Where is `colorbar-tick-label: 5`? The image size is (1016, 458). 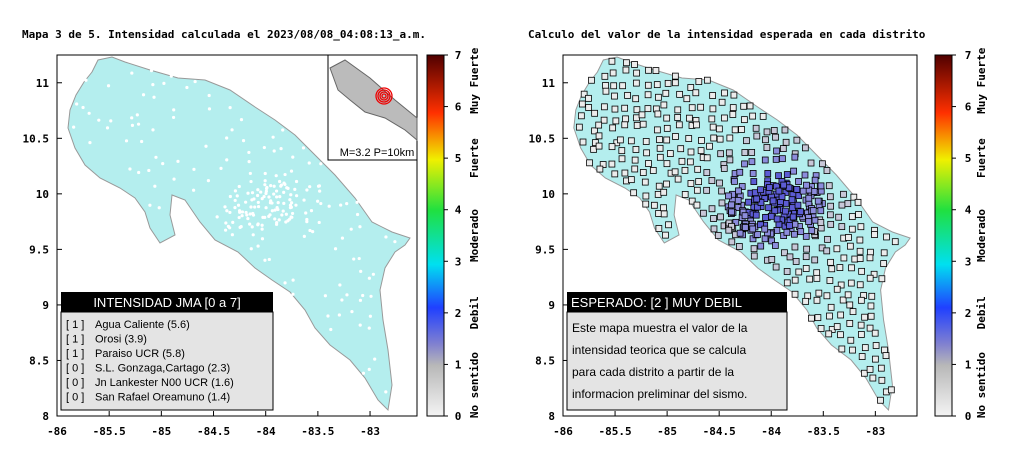 colorbar-tick-label: 5 is located at coordinates (968, 158).